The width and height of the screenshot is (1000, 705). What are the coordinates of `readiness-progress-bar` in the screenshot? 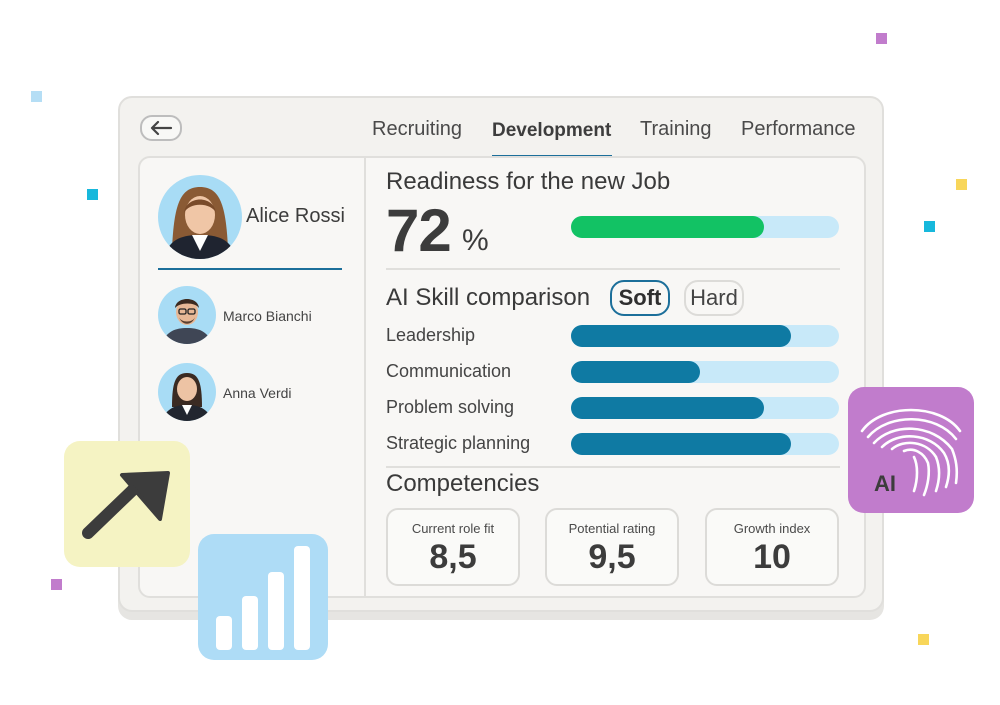 It's located at (705, 227).